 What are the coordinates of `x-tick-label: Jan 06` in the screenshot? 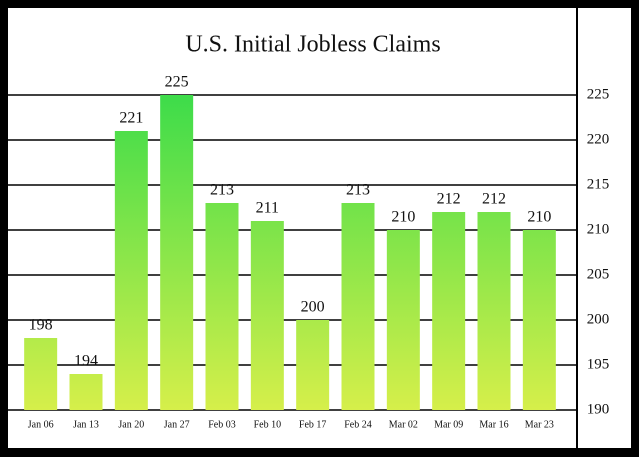 It's located at (41, 424).